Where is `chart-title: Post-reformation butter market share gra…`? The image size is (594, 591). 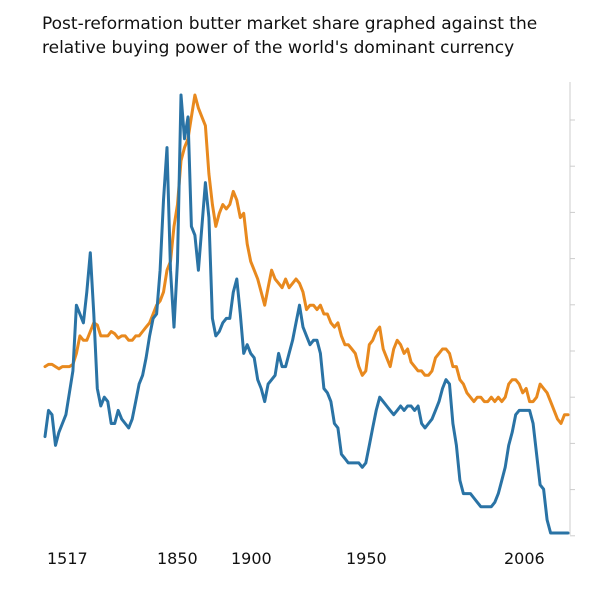 chart-title: Post-reformation butter market share gra… is located at coordinates (290, 36).